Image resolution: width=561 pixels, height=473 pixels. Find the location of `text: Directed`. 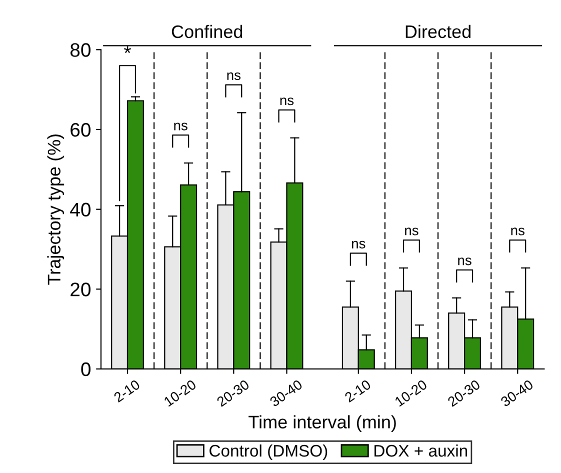

text: Directed is located at coordinates (438, 31).